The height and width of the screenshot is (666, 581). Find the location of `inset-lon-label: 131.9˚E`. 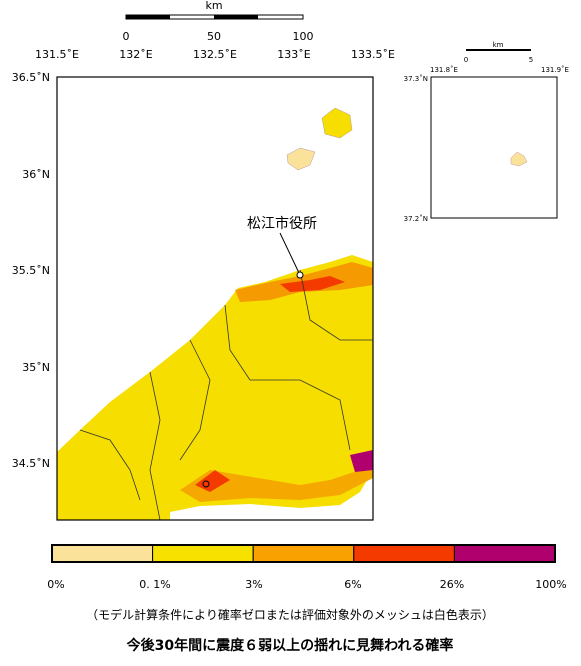

inset-lon-label: 131.9˚E is located at coordinates (555, 70).